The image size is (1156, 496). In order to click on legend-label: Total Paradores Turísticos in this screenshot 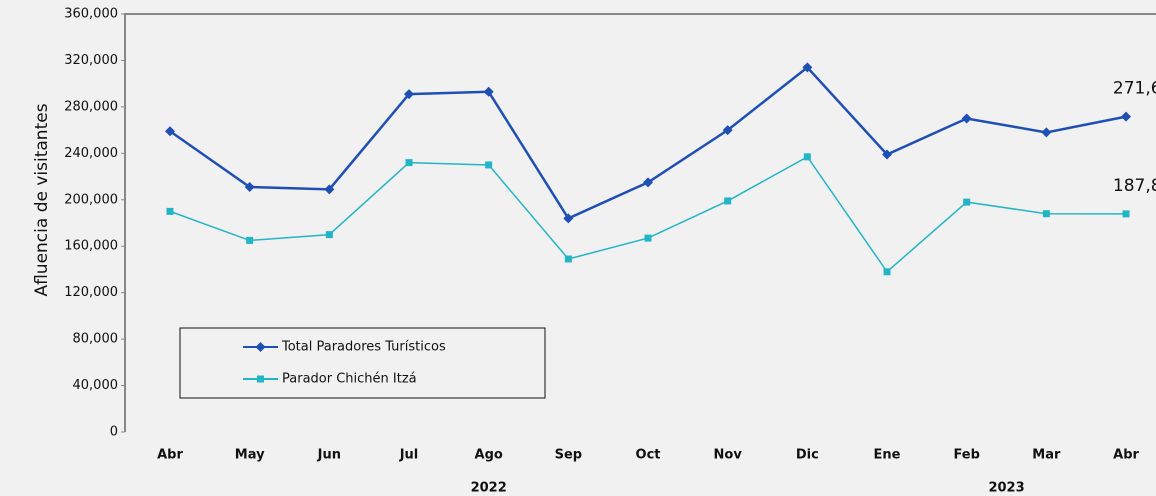, I will do `click(363, 347)`.